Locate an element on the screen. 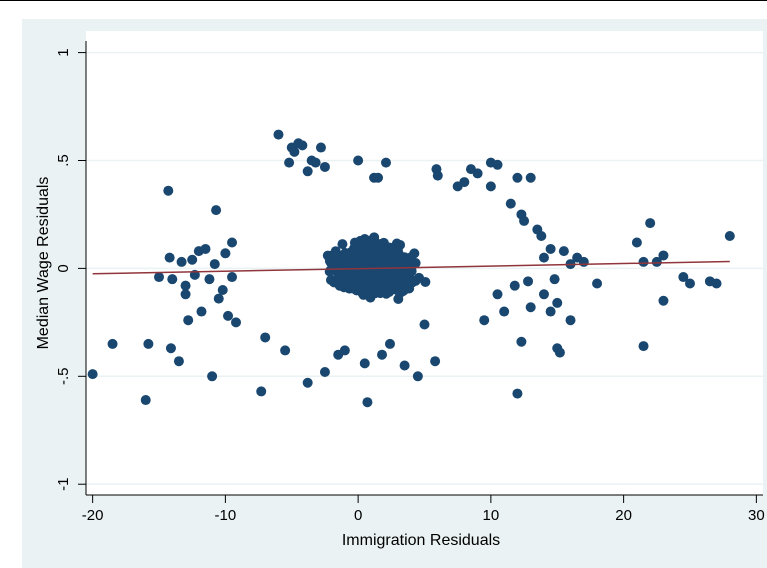 The height and width of the screenshot is (568, 767). top-border-line is located at coordinates (383, 0).